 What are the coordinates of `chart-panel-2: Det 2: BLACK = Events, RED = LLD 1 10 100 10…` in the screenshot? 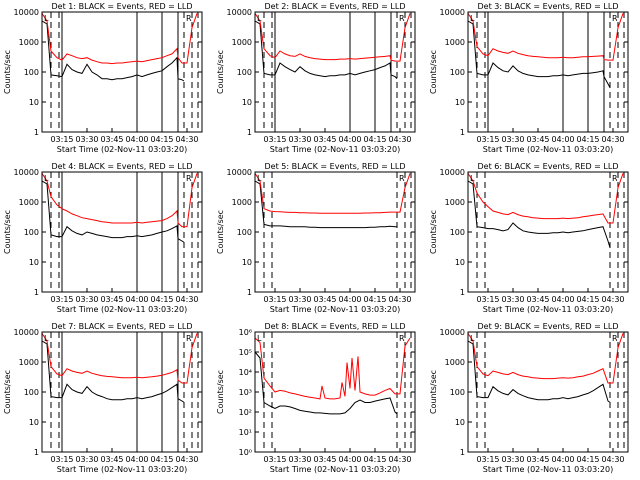 It's located at (316, 78).